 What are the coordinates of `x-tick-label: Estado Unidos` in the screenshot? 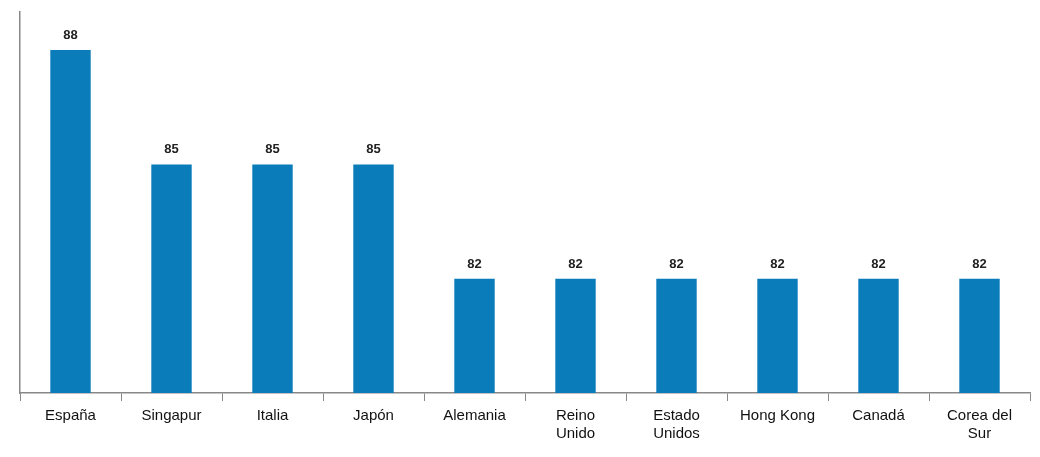 It's located at (676, 424).